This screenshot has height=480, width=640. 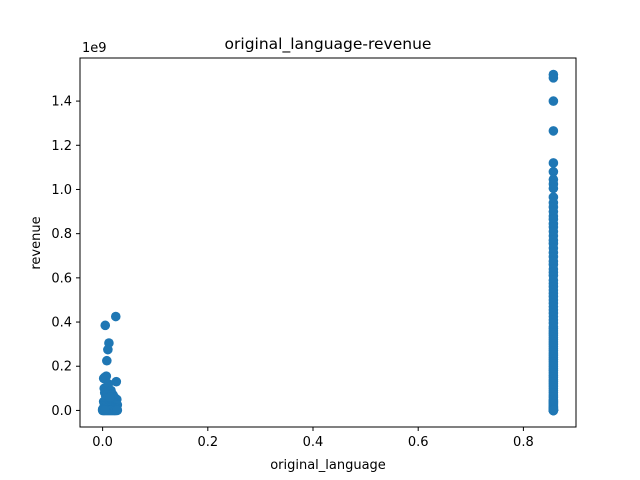 What do you see at coordinates (418, 442) in the screenshot?
I see `x-tick-label: 0.6` at bounding box center [418, 442].